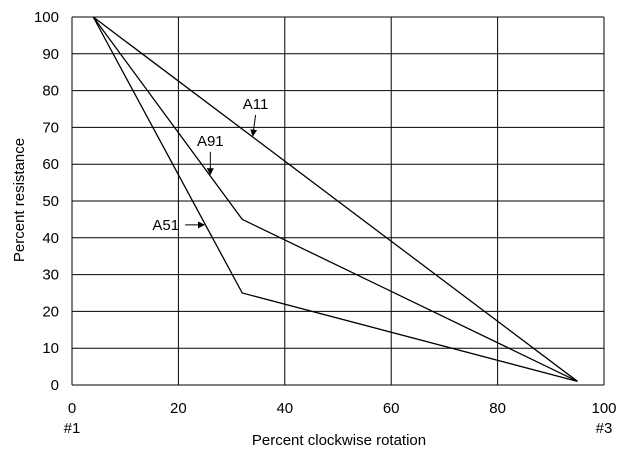 The height and width of the screenshot is (451, 629). I want to click on y-tick-label: 40, so click(50, 238).